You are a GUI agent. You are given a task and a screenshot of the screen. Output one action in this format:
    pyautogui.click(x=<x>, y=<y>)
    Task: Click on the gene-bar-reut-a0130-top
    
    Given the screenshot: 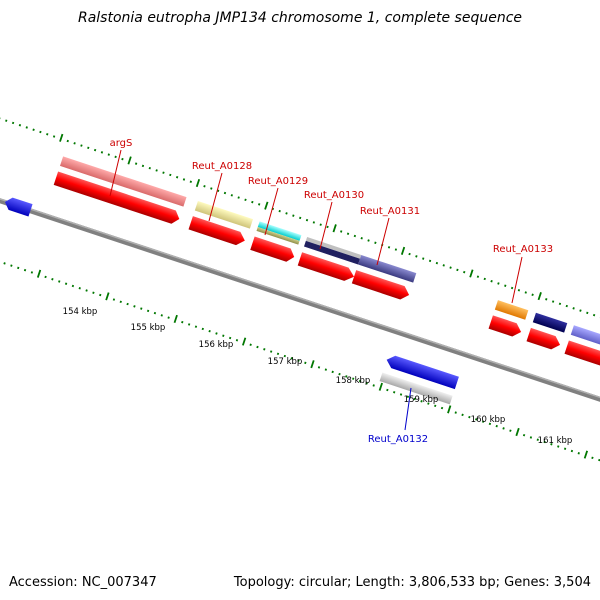 What is the action you would take?
    pyautogui.click(x=333, y=248)
    